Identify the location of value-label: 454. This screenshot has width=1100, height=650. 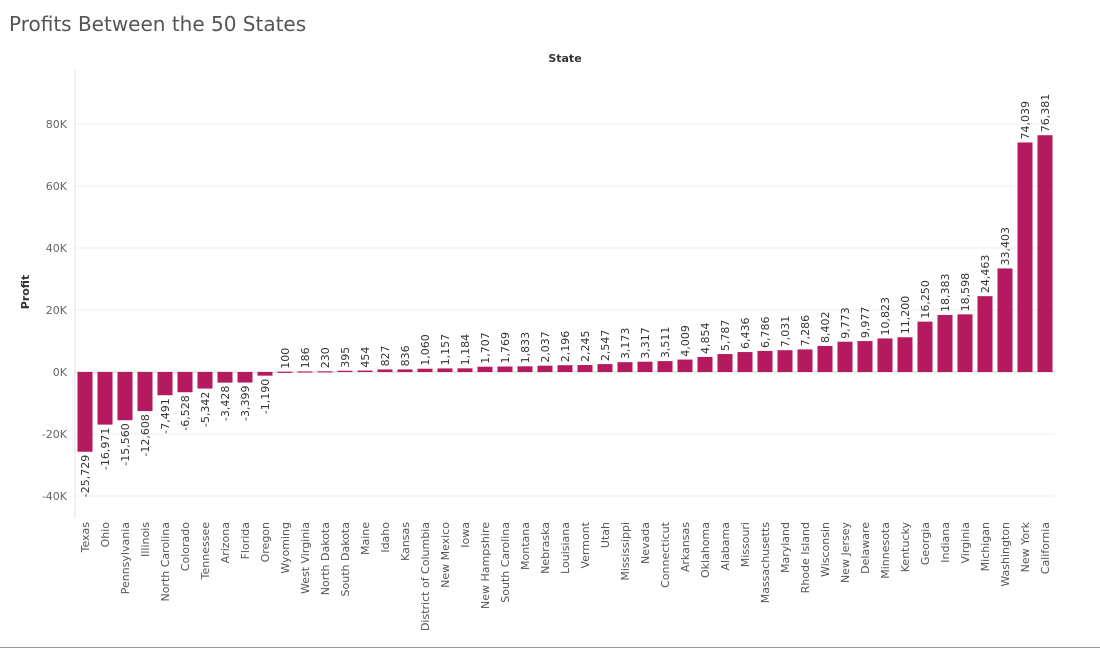
(365, 357).